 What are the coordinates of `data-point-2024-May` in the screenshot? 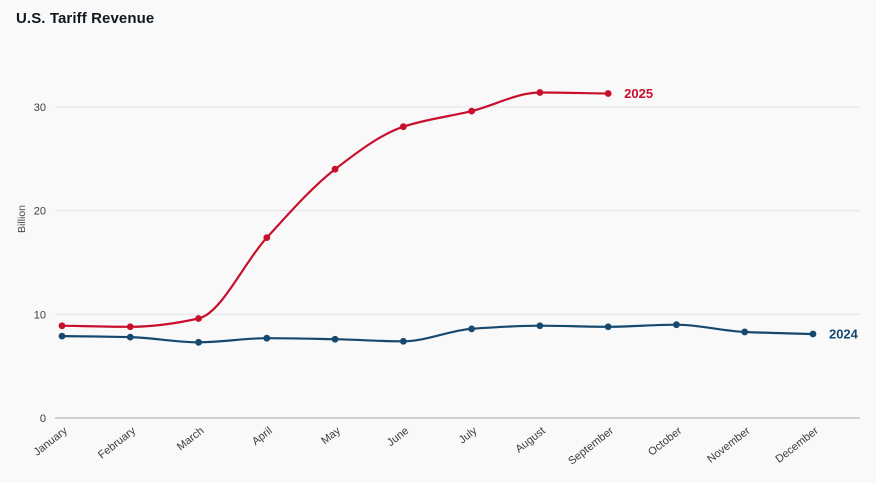 It's located at (335, 339).